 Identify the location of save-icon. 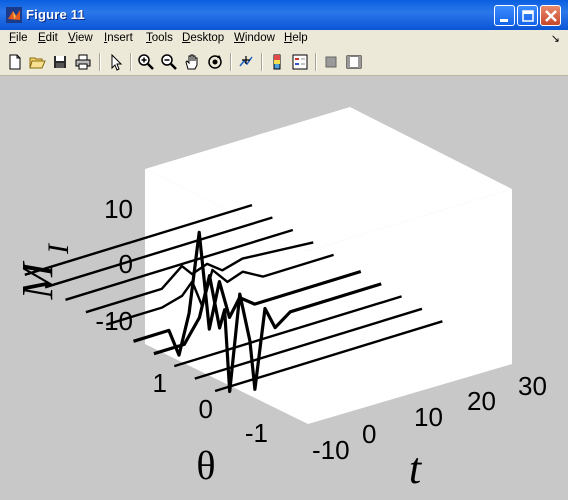
(60, 62).